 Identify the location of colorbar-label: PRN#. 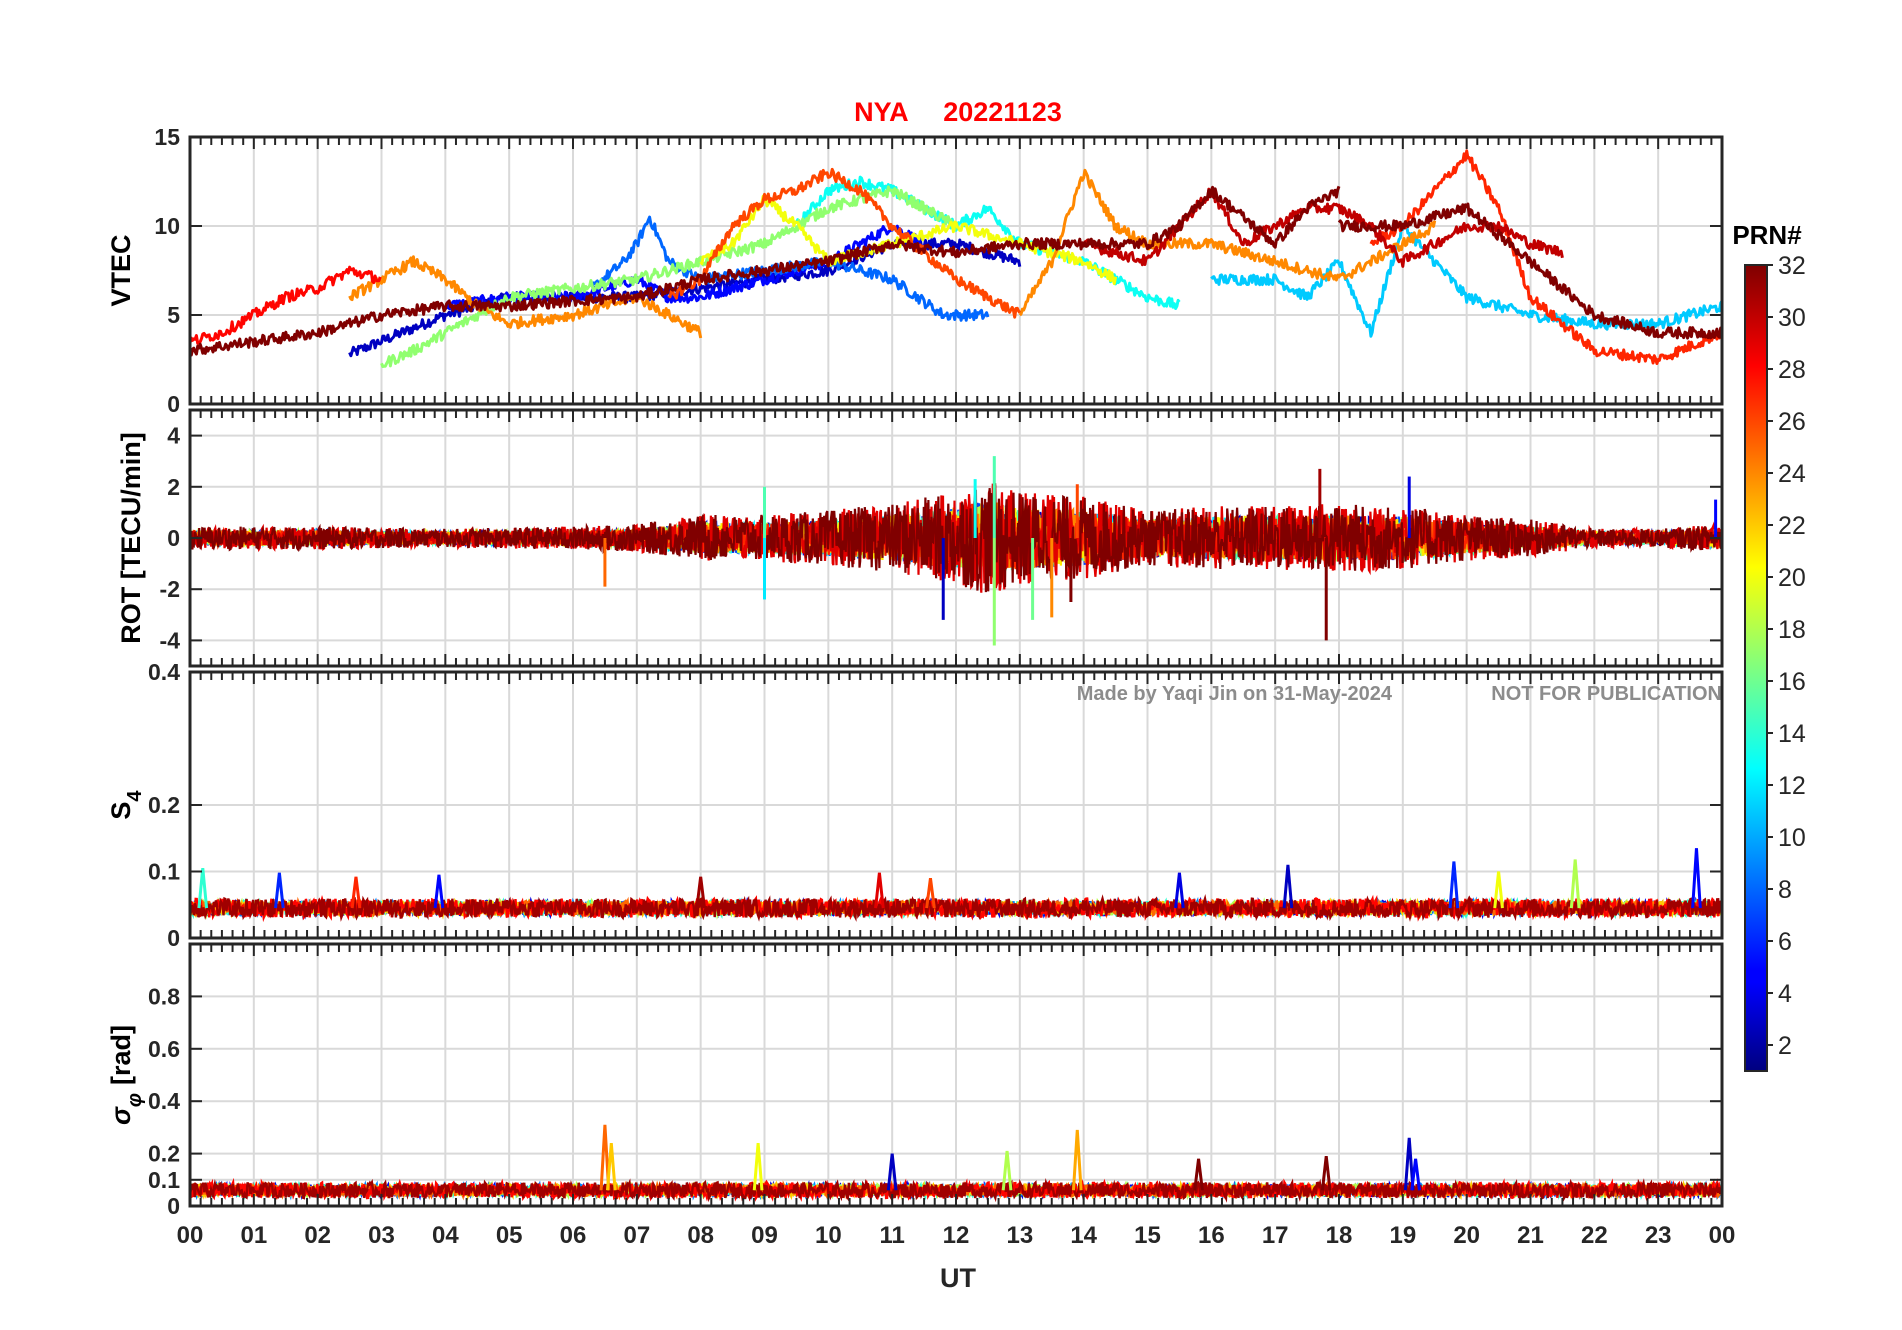
(1767, 235).